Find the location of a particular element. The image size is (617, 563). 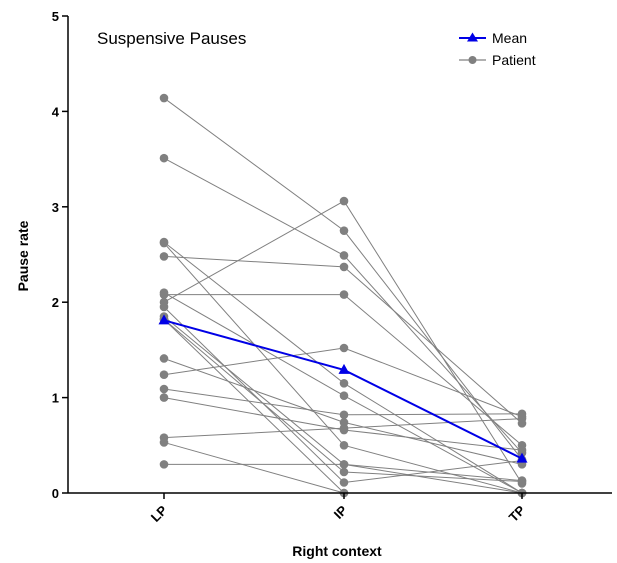

x-tick-label: TP is located at coordinates (517, 513).